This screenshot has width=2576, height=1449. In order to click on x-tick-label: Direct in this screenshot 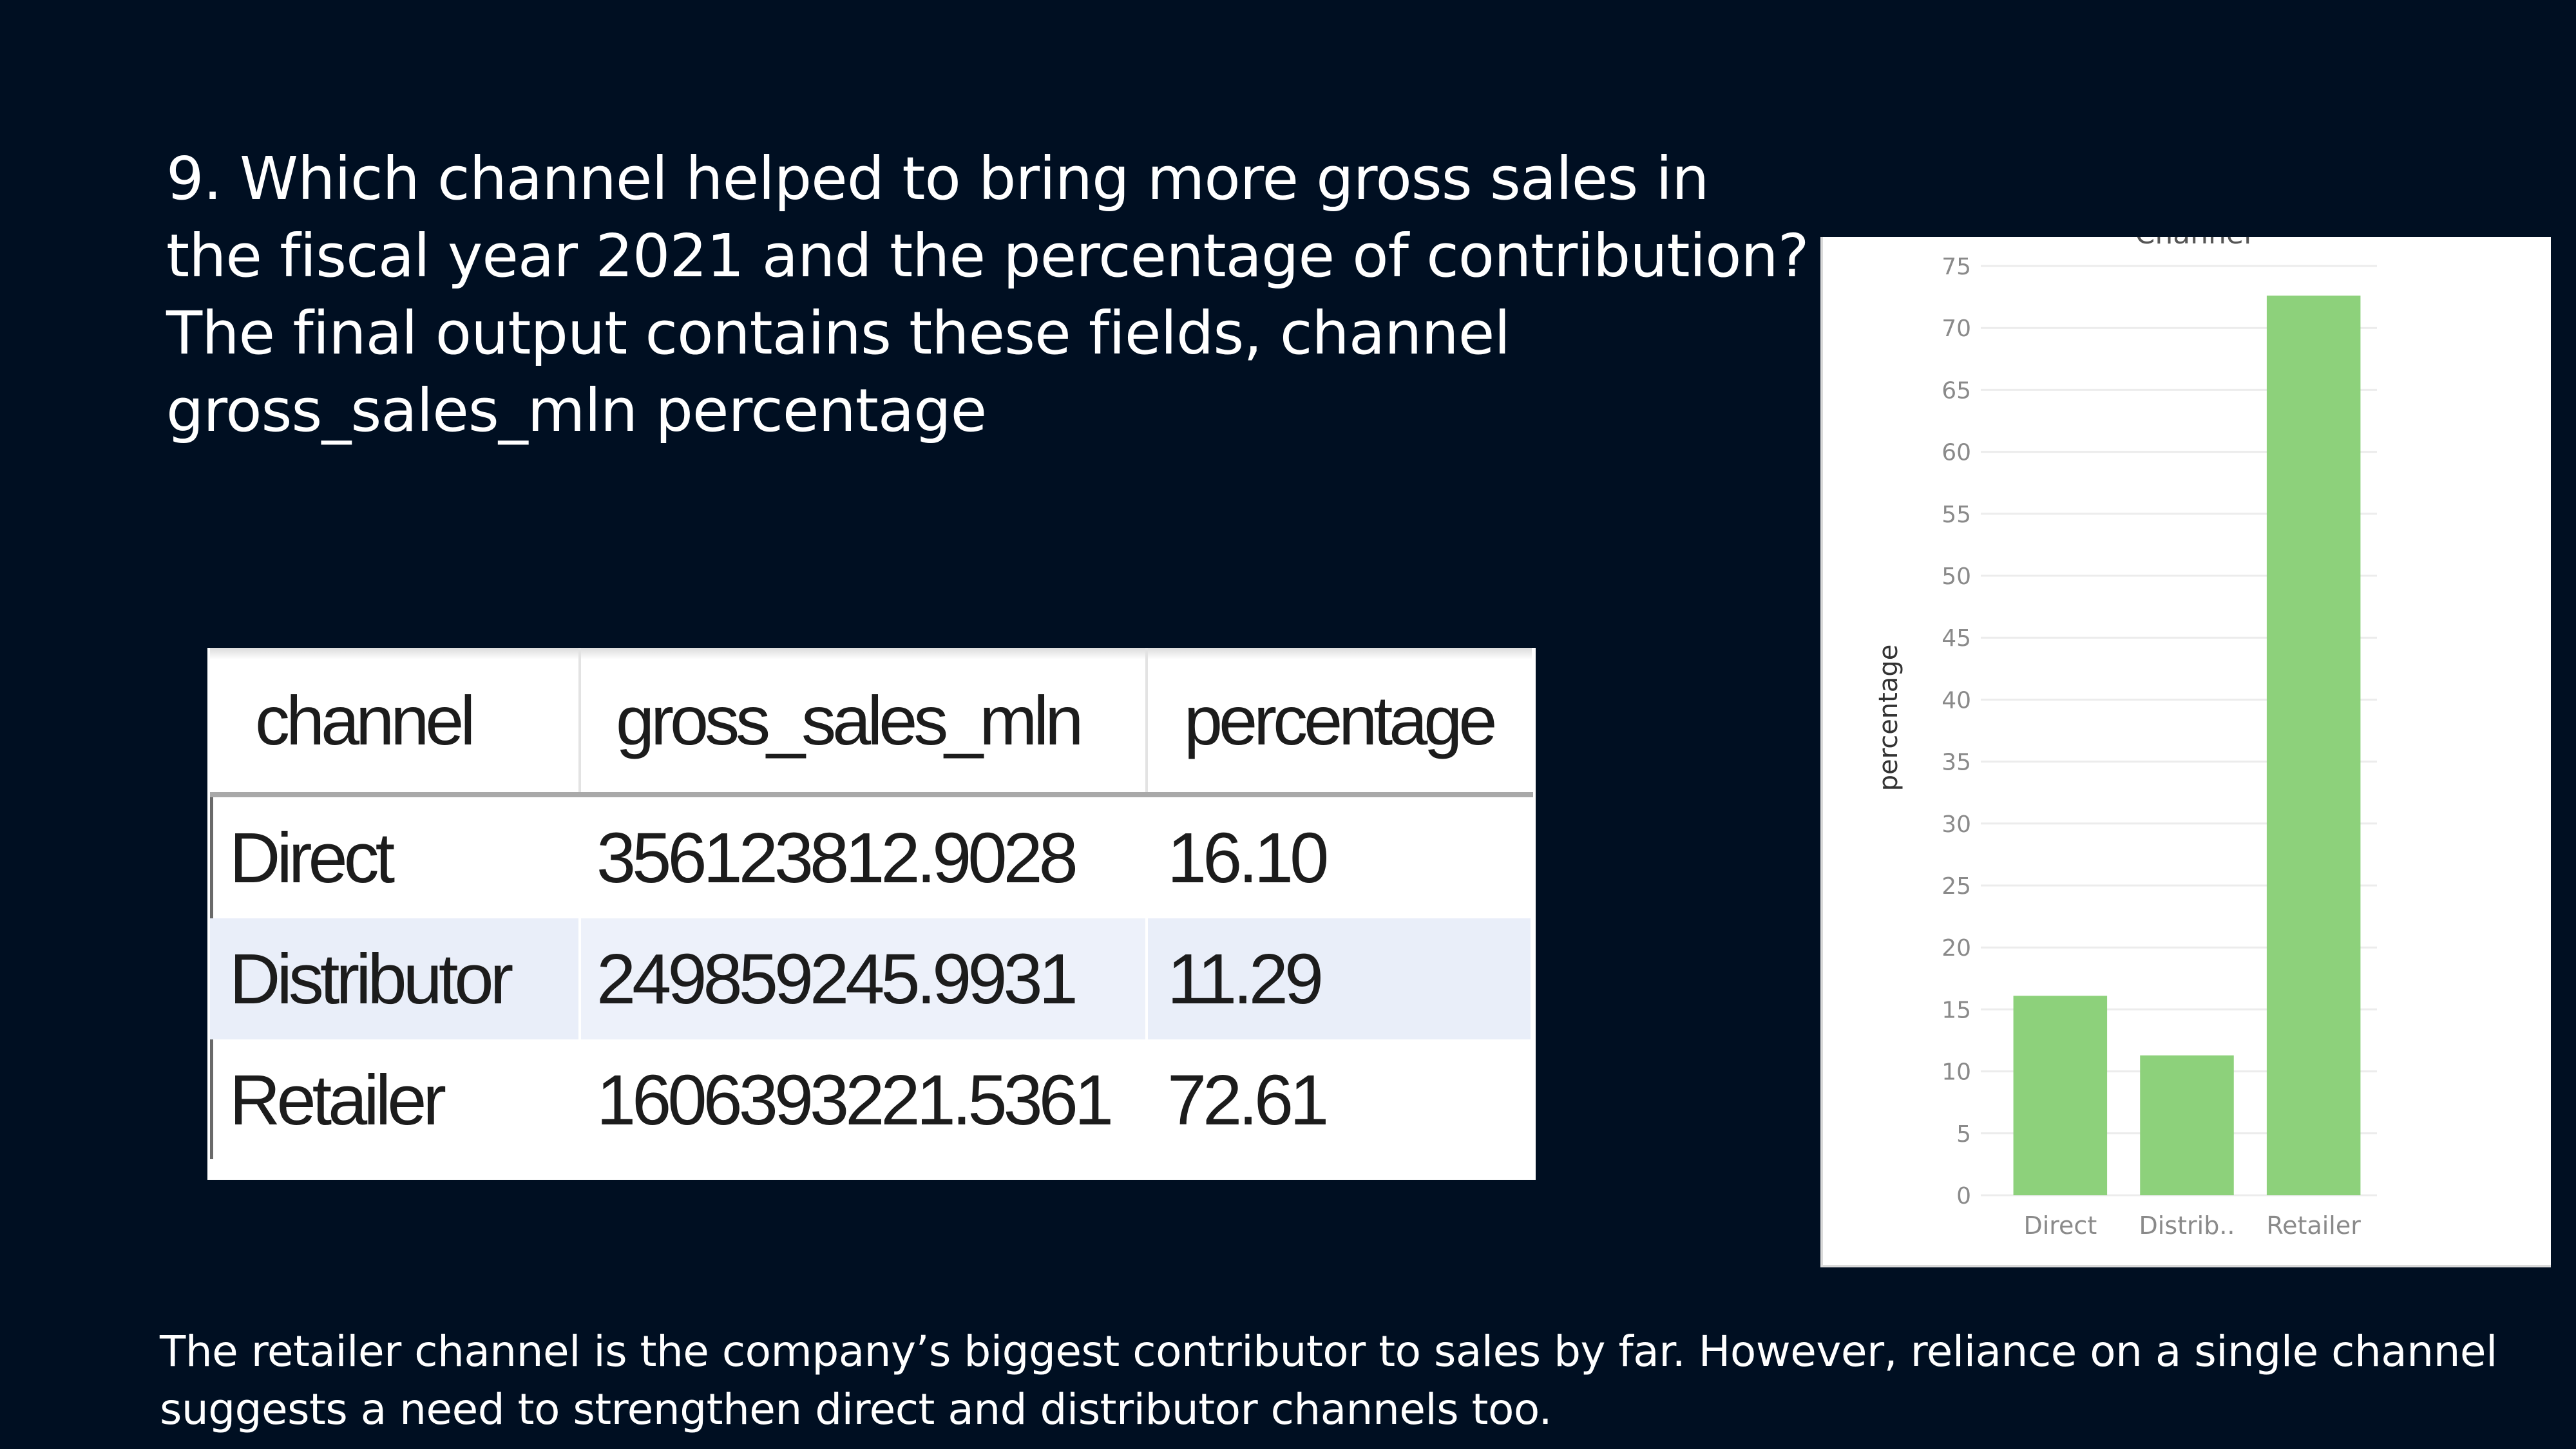, I will do `click(2060, 1225)`.